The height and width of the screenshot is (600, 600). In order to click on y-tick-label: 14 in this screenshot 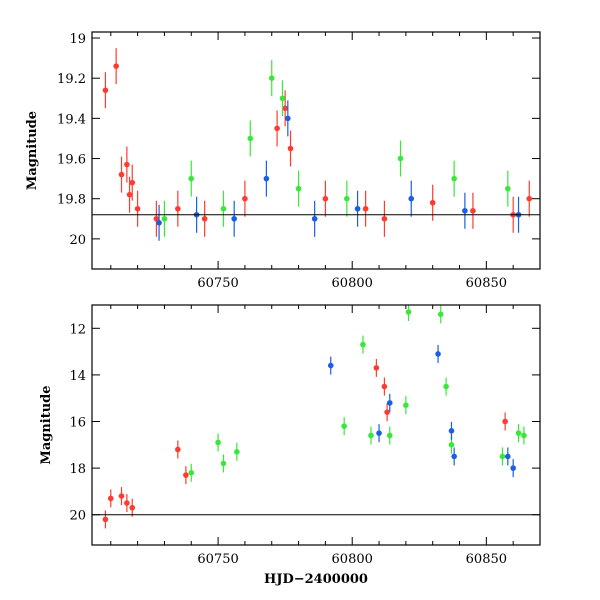, I will do `click(77, 376)`.